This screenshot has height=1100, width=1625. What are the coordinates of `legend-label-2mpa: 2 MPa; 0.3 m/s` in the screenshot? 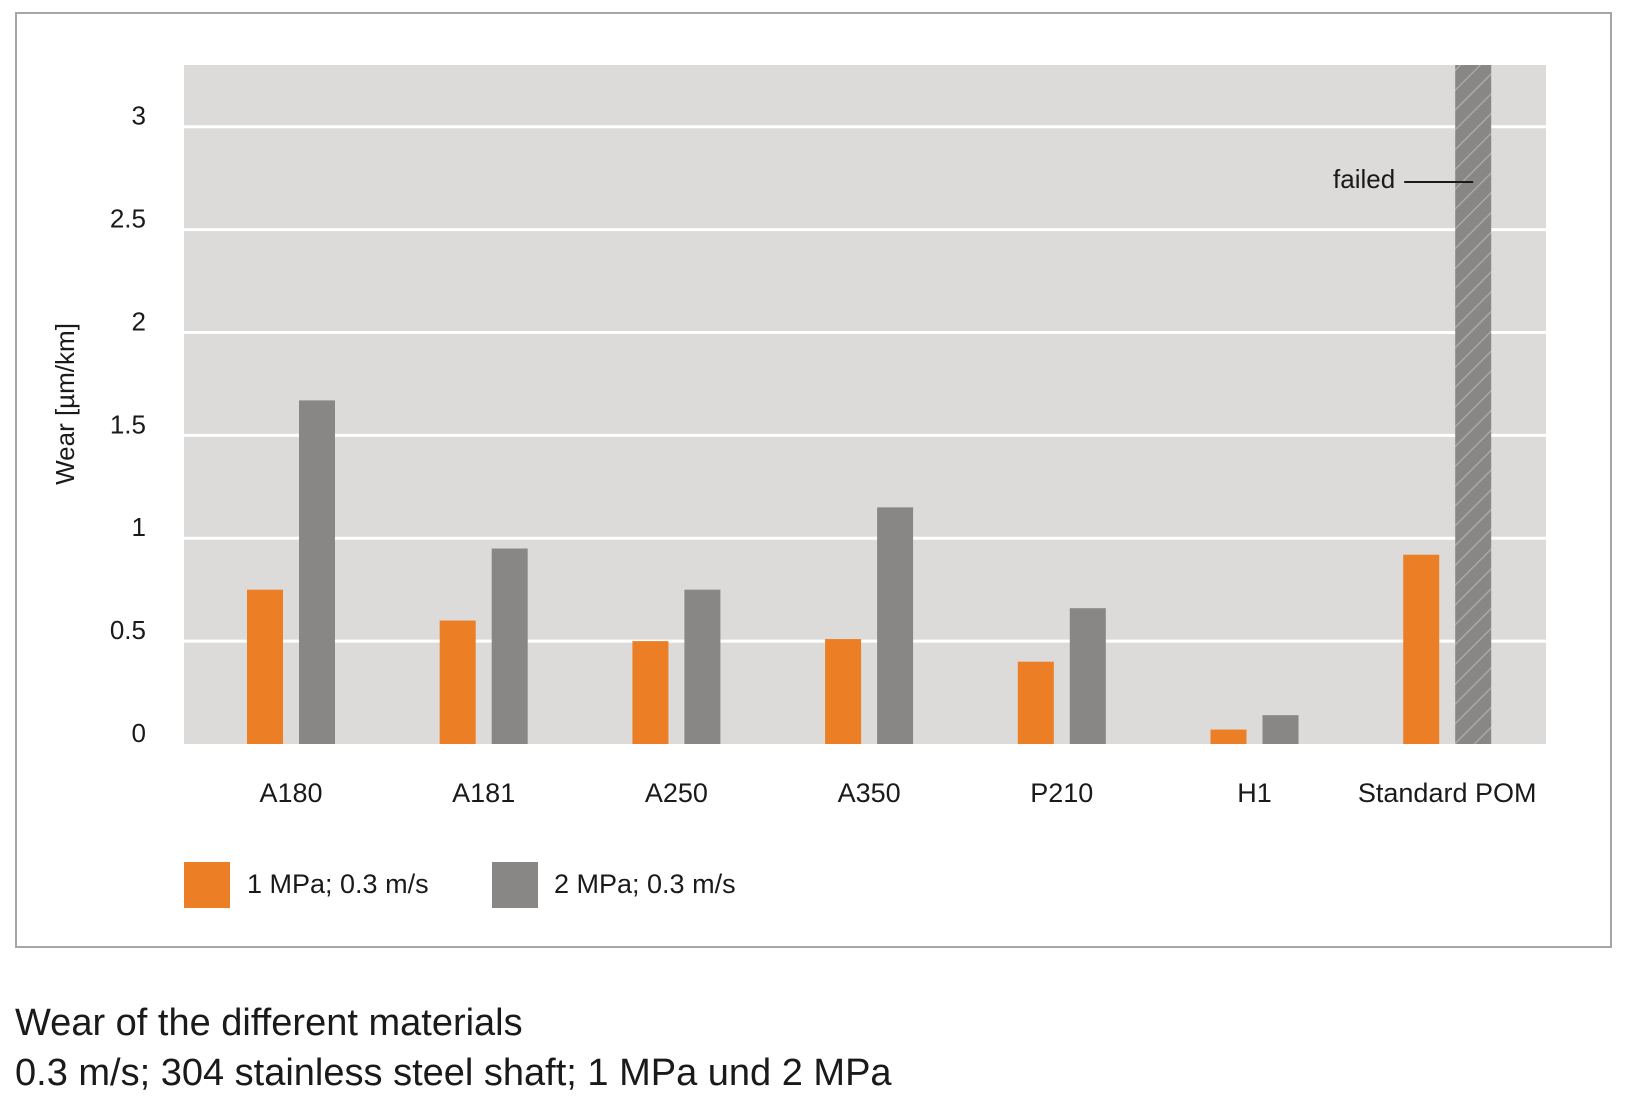 It's located at (645, 884).